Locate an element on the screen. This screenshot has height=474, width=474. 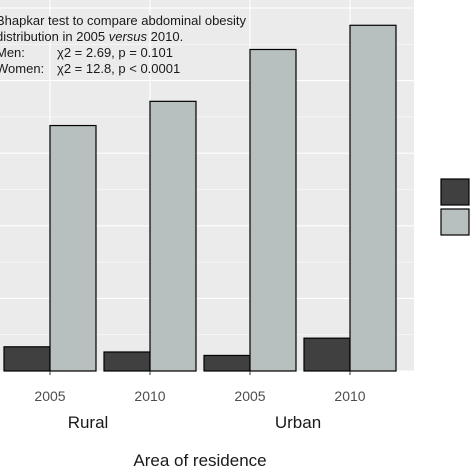
x-tick-labels: 2005 2010 2005 2010 is located at coordinates (200, 387).